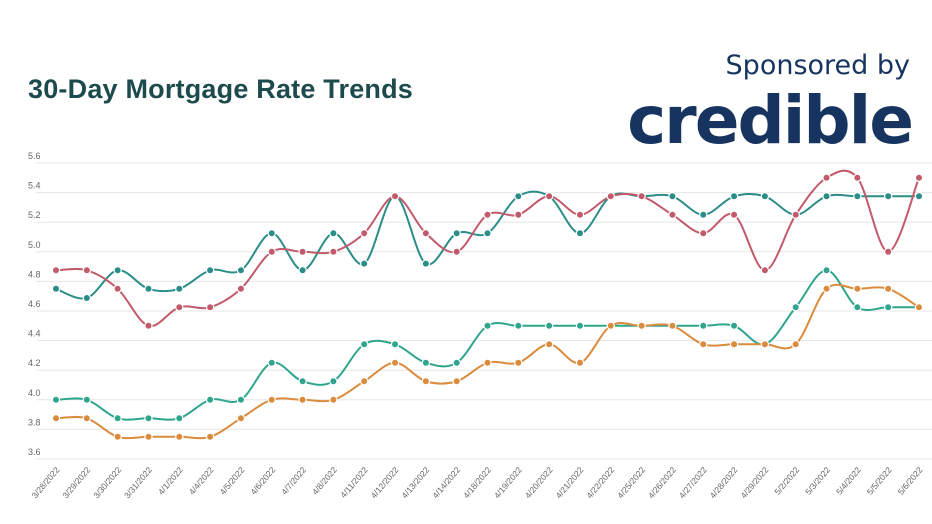 This screenshot has height=524, width=932. Describe the element at coordinates (754, 483) in the screenshot. I see `x-tick-label: 4/29/2022` at that location.